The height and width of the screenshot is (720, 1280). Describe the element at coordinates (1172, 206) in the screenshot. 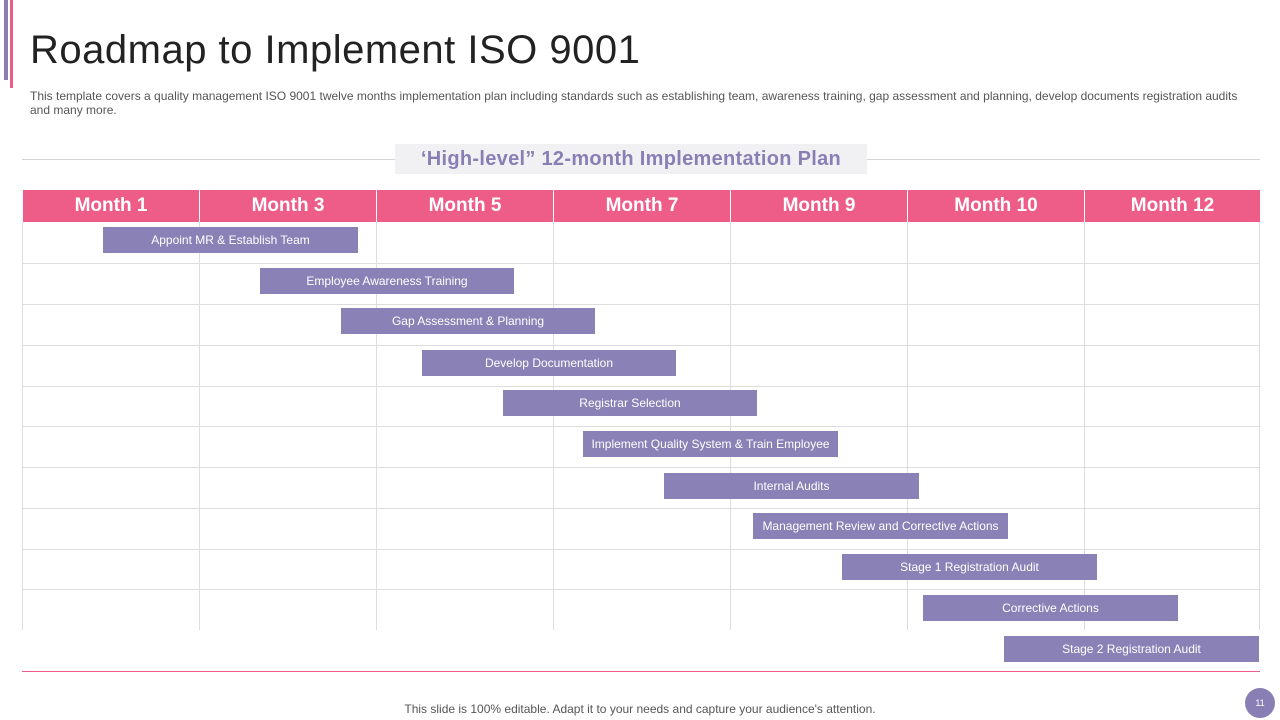

I see `month-header: Month 12` at that location.